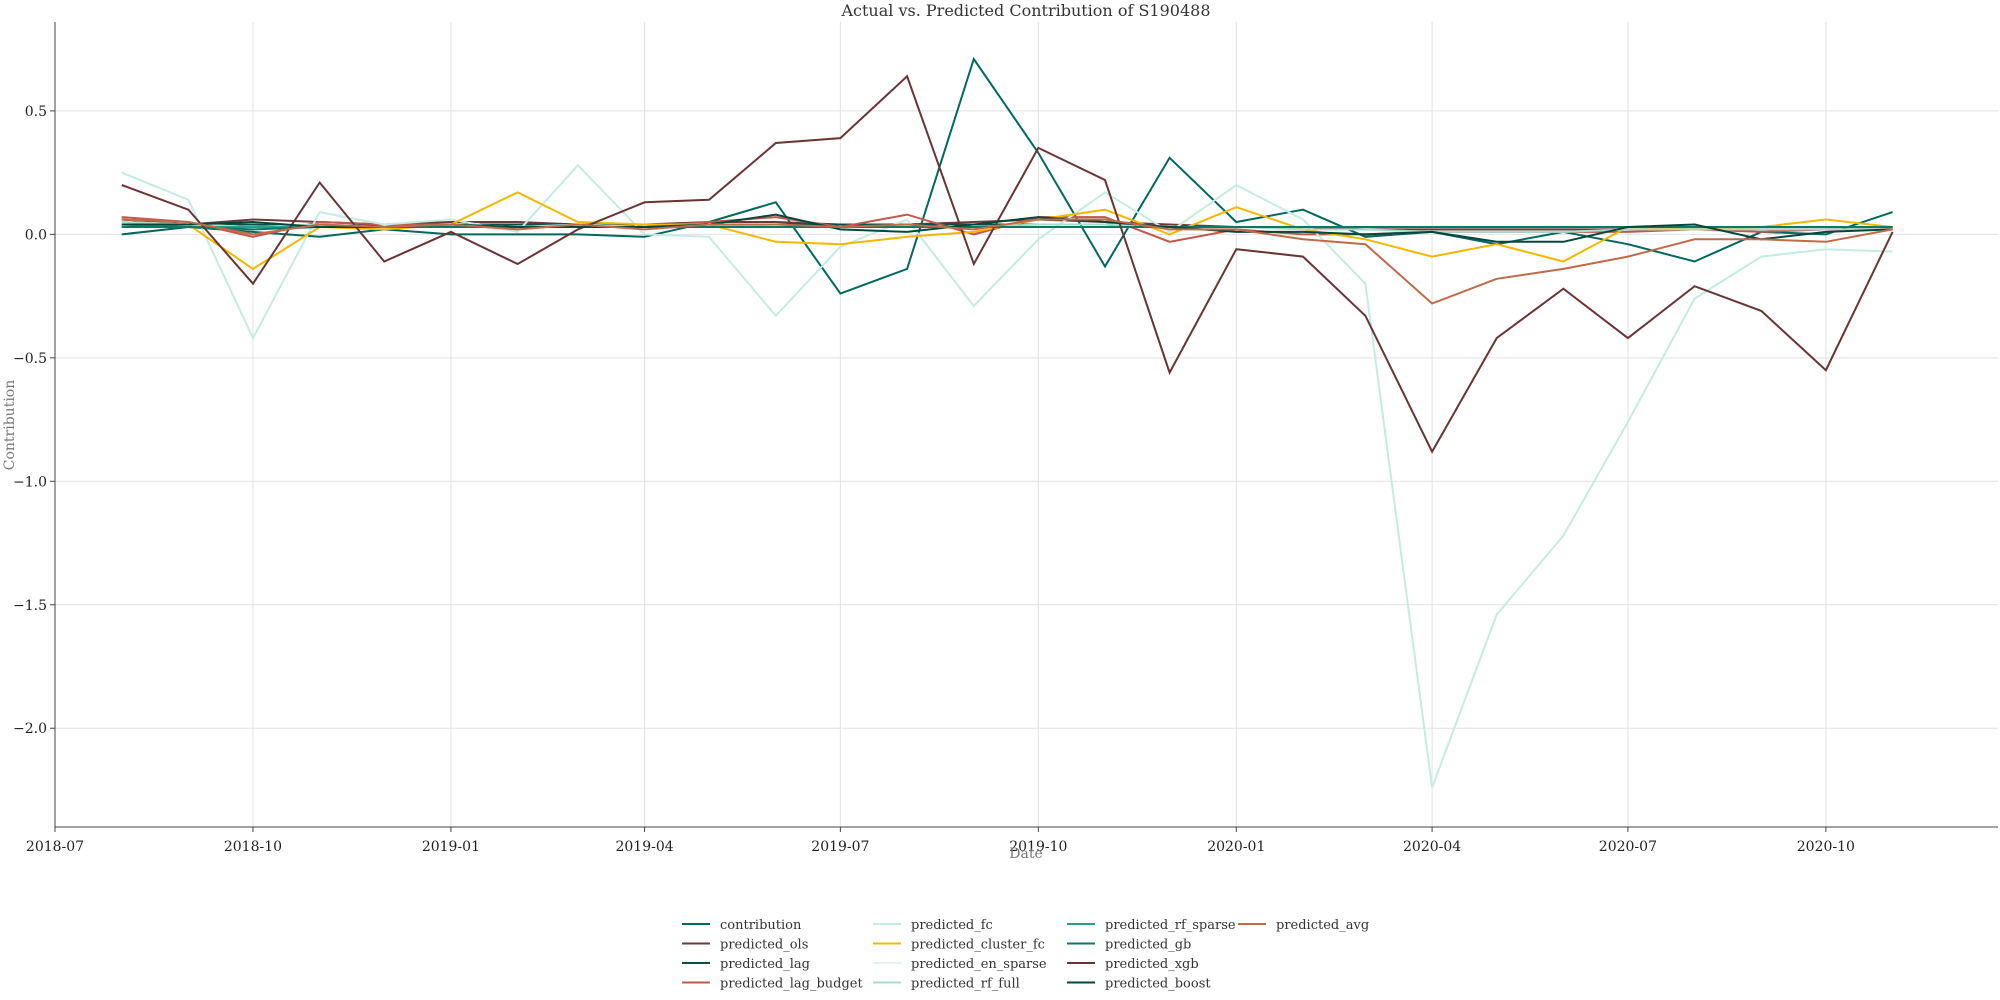  Describe the element at coordinates (10, 425) in the screenshot. I see `y-axis-title: Contribution` at that location.